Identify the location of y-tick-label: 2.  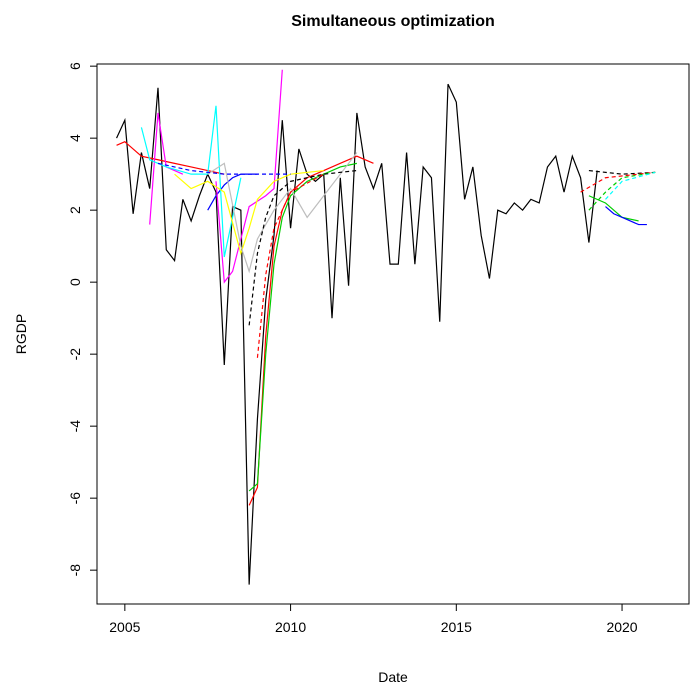
(75, 210).